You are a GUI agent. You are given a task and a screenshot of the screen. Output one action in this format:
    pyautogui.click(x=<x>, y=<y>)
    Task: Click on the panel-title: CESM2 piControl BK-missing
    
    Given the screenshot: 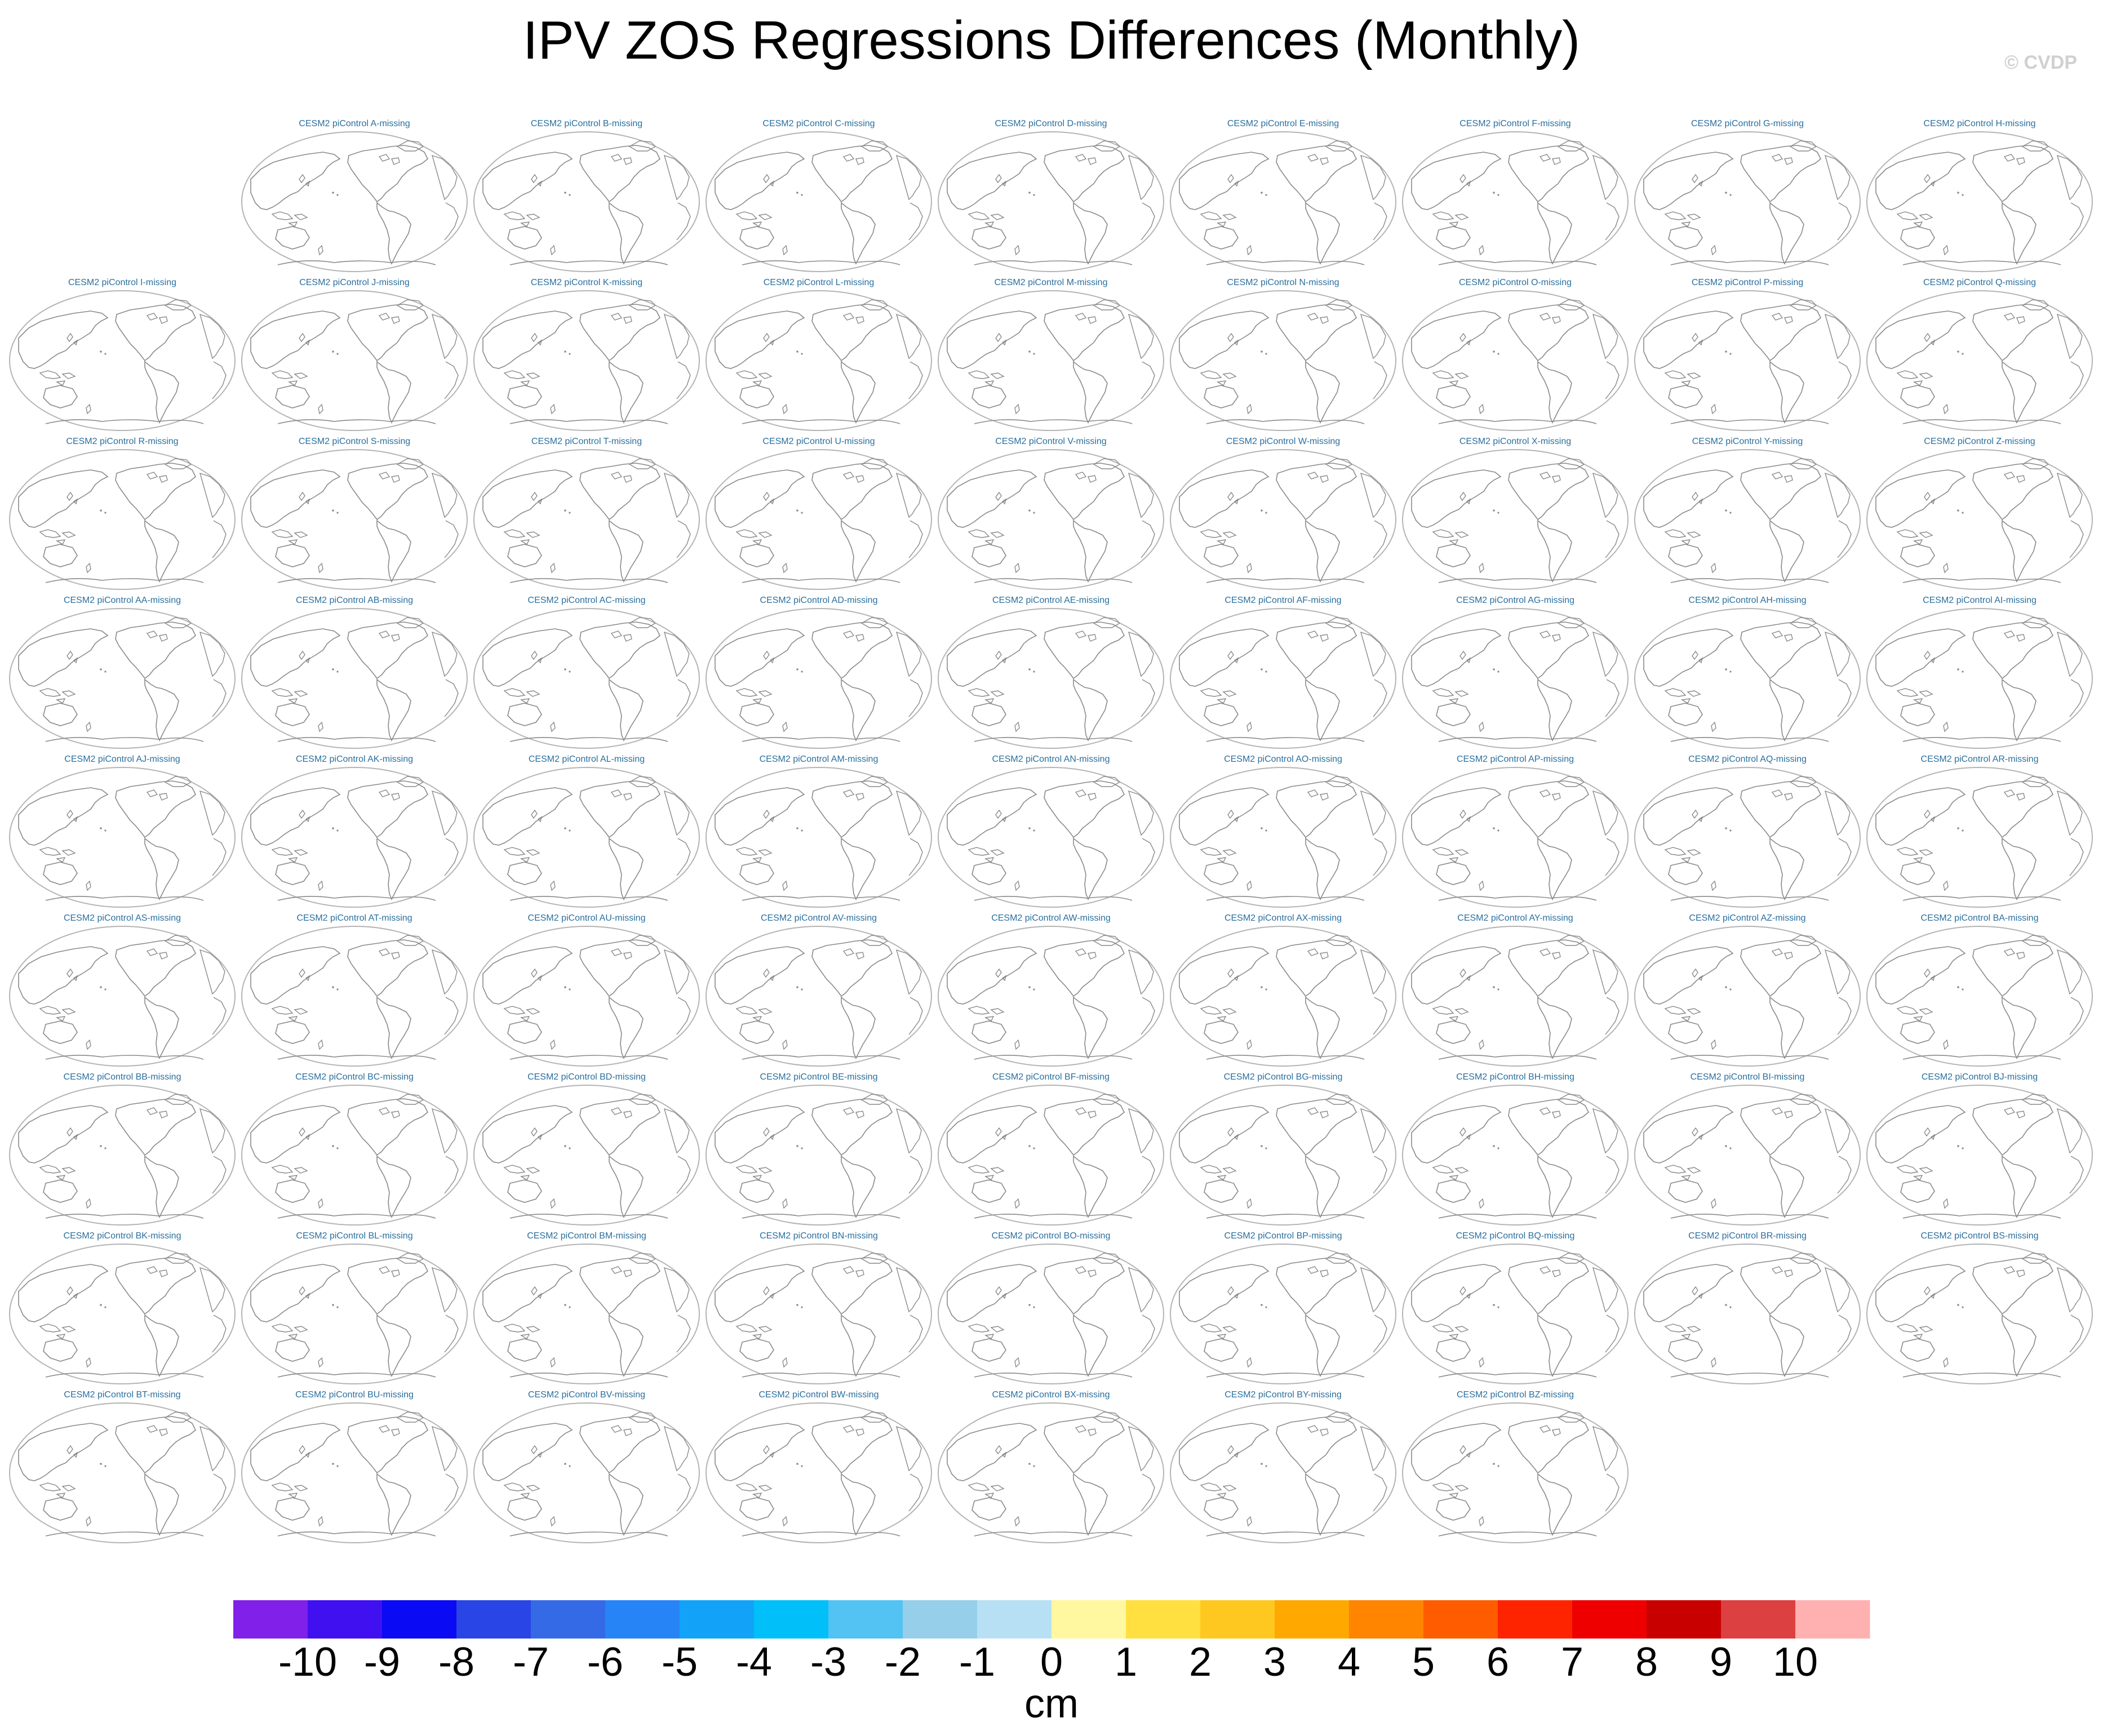 What is the action you would take?
    pyautogui.click(x=122, y=1236)
    